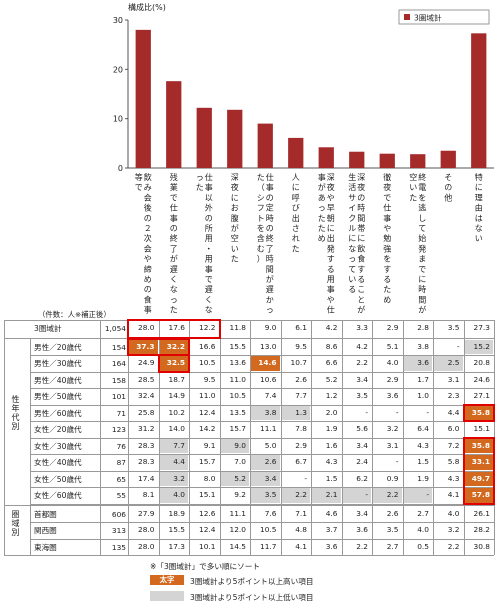 The width and height of the screenshot is (500, 615). Describe the element at coordinates (481, 327) in the screenshot. I see `cell-total-0-11: 27.3` at that location.